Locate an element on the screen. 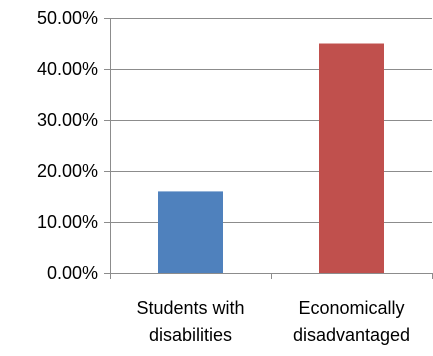  y-tick-label: 0.00% is located at coordinates (72, 273).